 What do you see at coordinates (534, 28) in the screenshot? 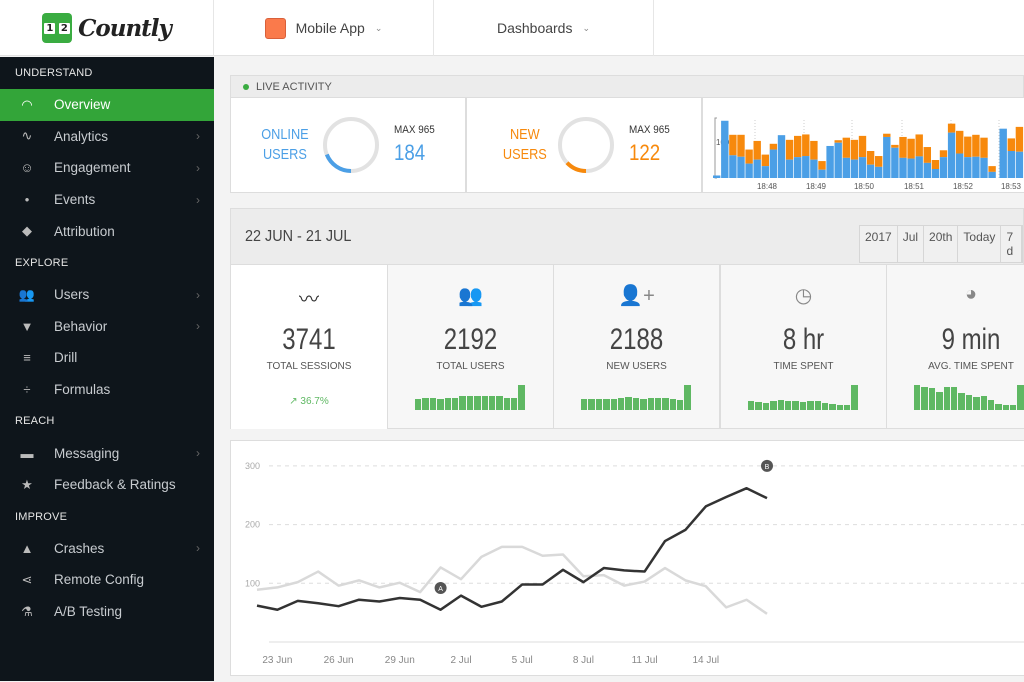
I see `dashboards-label: Dashboards` at bounding box center [534, 28].